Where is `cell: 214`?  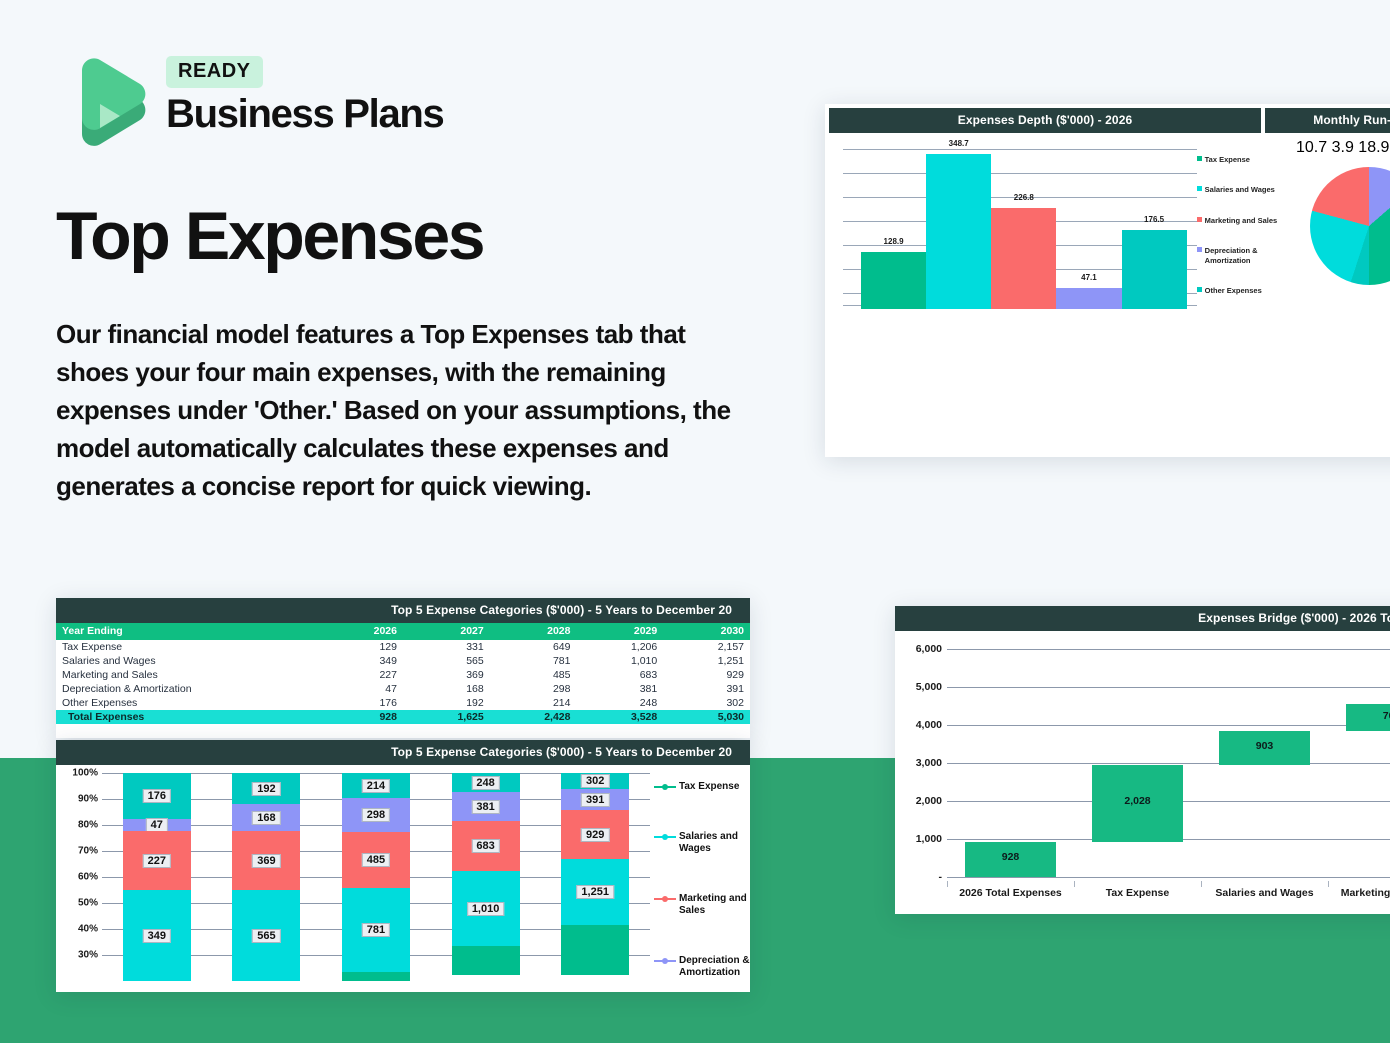
cell: 214 is located at coordinates (561, 703).